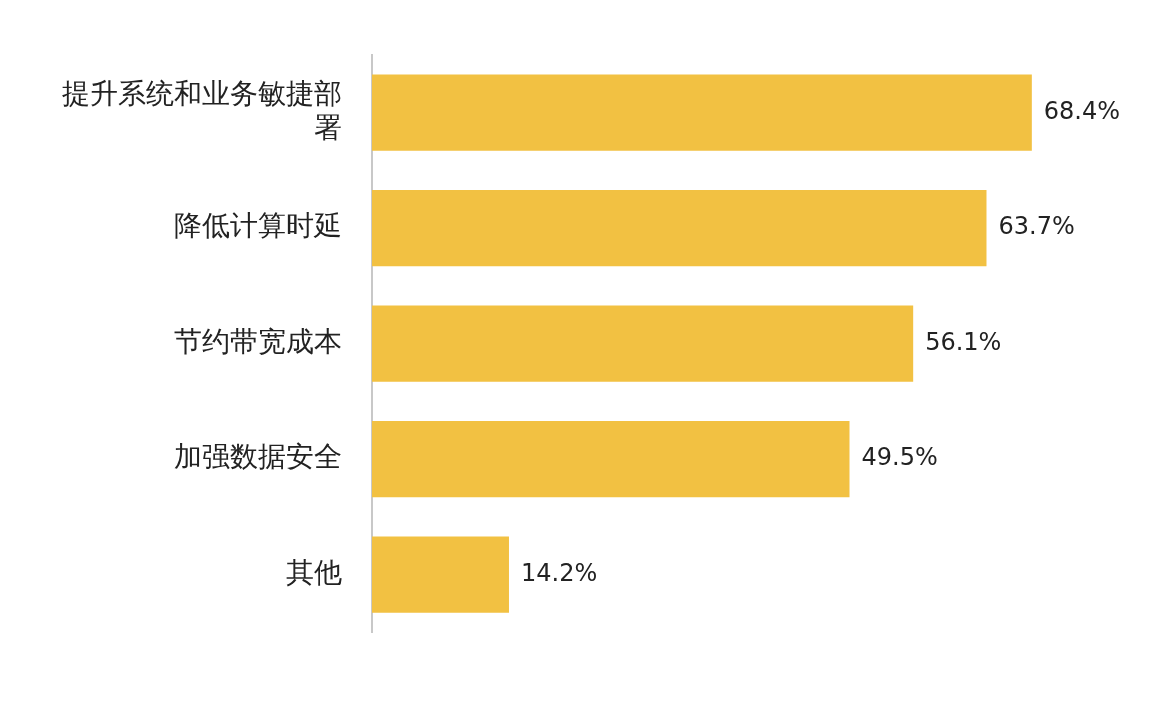  What do you see at coordinates (963, 341) in the screenshot?
I see `data-label: 56.1%` at bounding box center [963, 341].